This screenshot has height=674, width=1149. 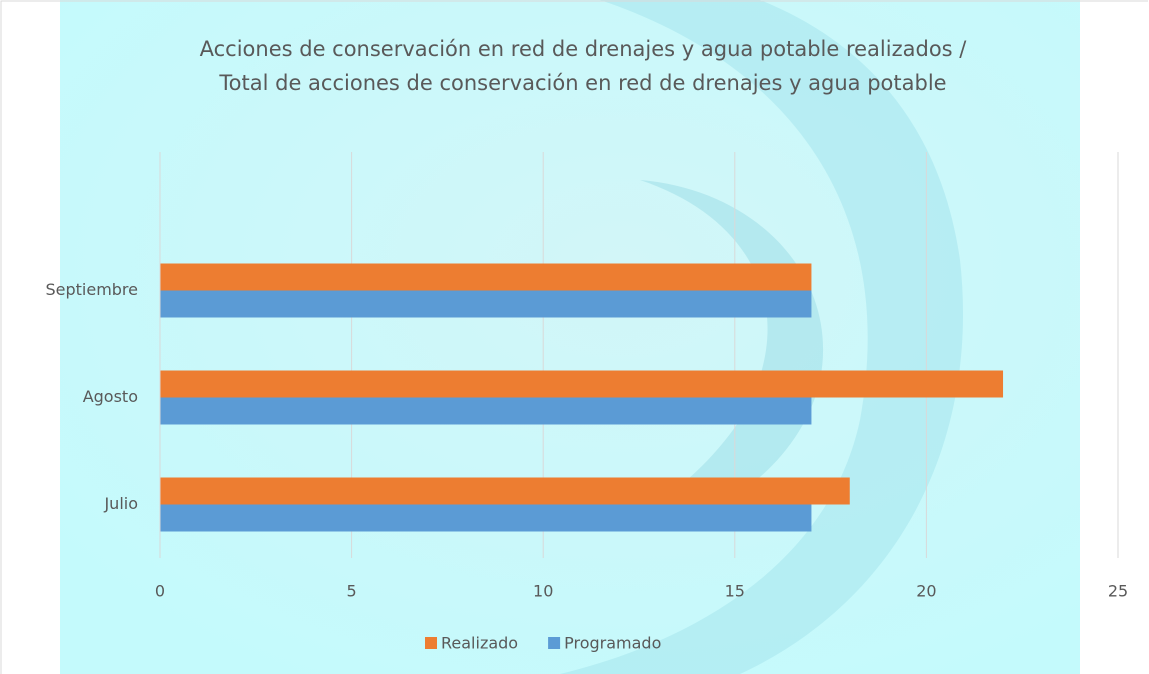 What do you see at coordinates (1118, 591) in the screenshot?
I see `x-tick-label: 25` at bounding box center [1118, 591].